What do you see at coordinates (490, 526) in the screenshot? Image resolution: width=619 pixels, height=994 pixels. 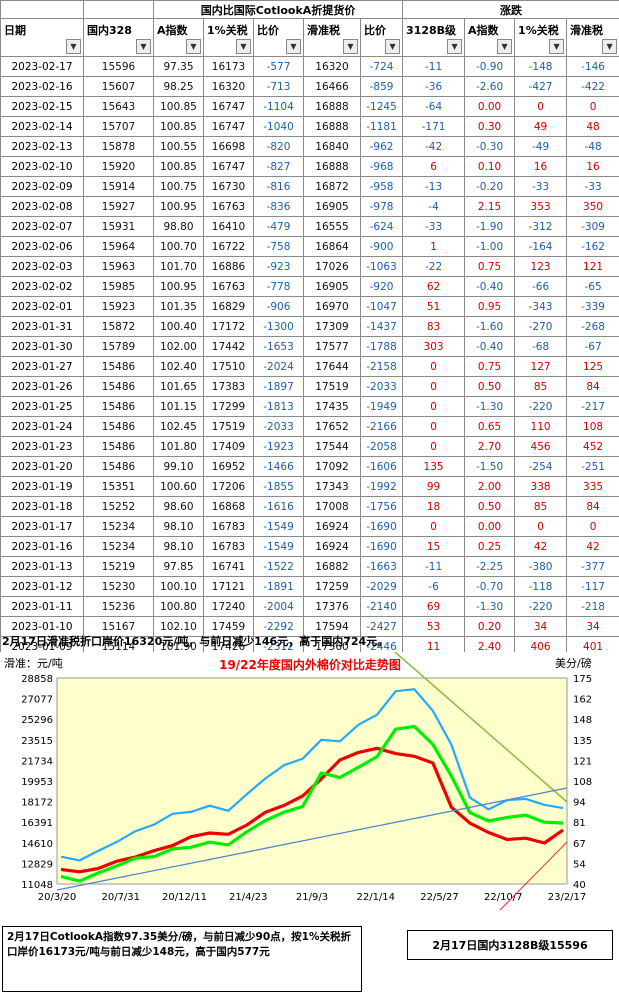 I see `table-cell: 0.00` at bounding box center [490, 526].